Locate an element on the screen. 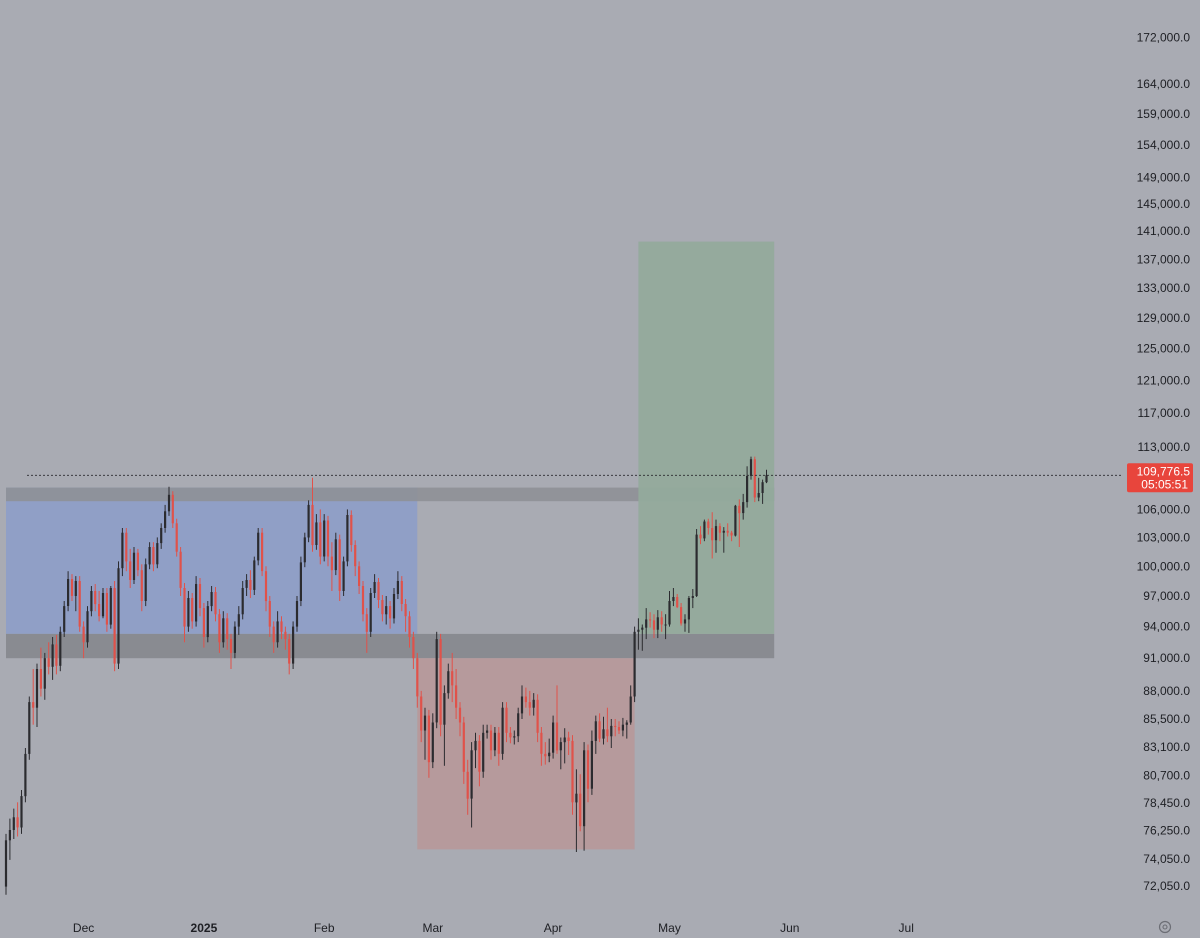 This screenshot has height=938, width=1200. price-tick-label: 72,050.0 is located at coordinates (1166, 886).